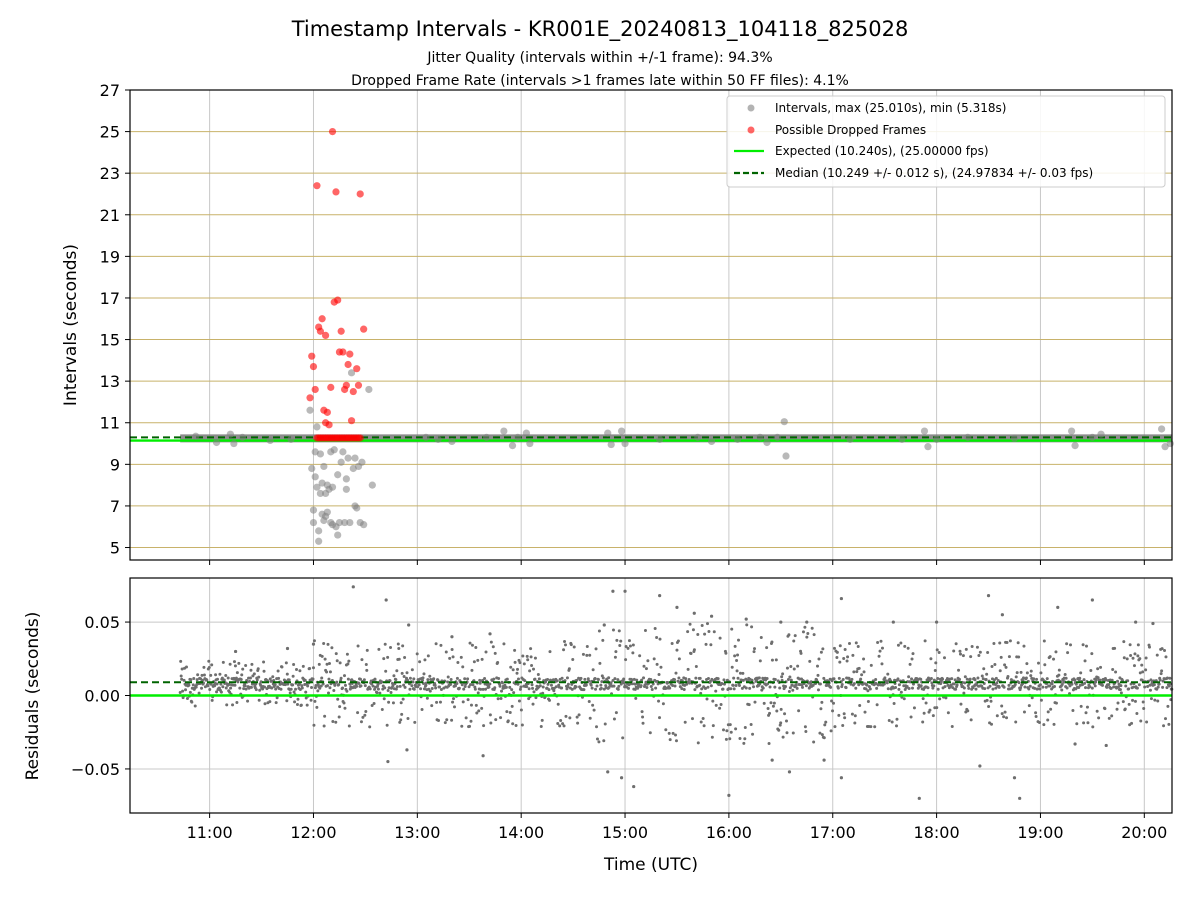 The image size is (1200, 900). I want to click on intervals-y-tick-label: 11, so click(110, 423).